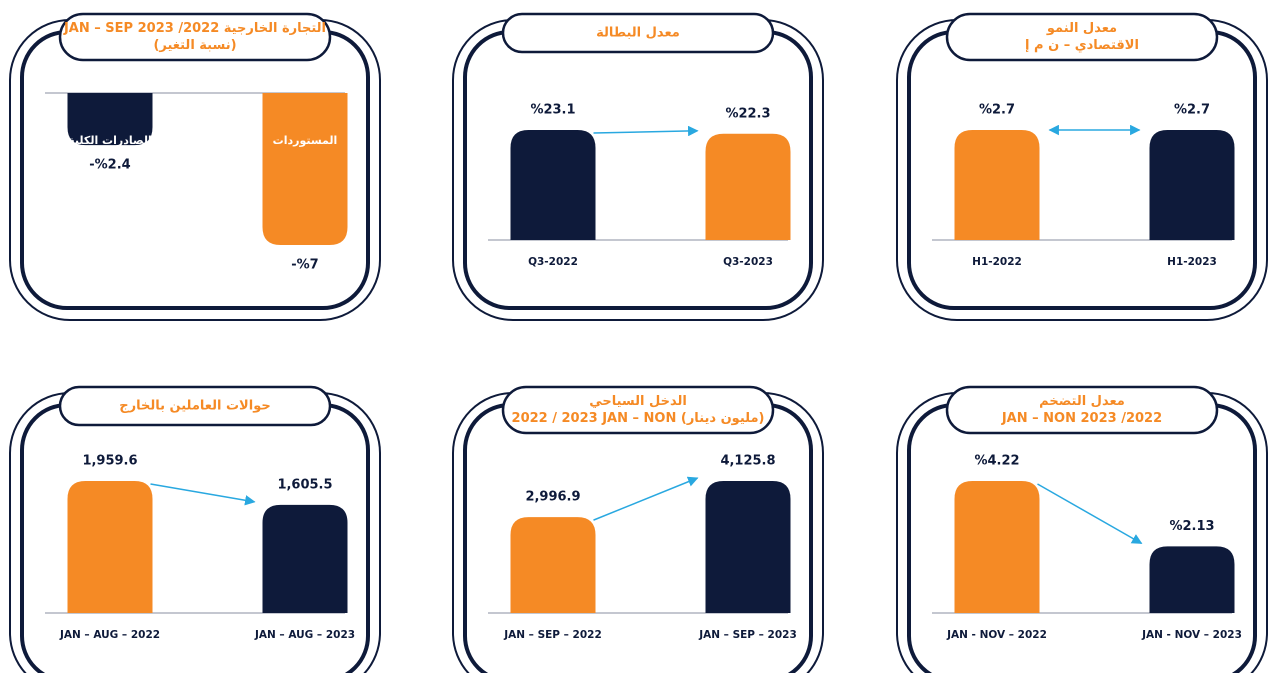 The image size is (1271, 673). Describe the element at coordinates (747, 635) in the screenshot. I see `category-label: JAN – SEP – 2023` at that location.